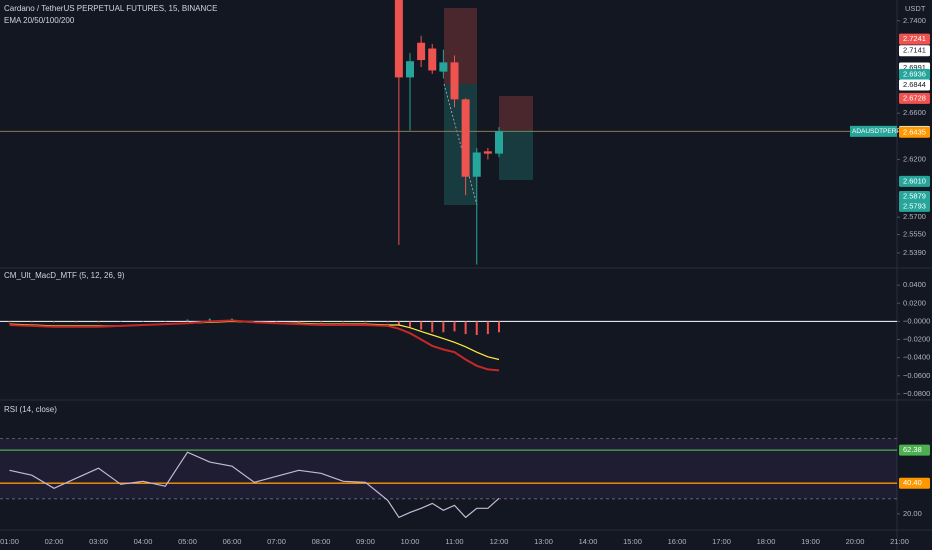 This screenshot has height=550, width=932. I want to click on y-tick-label: −0.0400, so click(916, 357).